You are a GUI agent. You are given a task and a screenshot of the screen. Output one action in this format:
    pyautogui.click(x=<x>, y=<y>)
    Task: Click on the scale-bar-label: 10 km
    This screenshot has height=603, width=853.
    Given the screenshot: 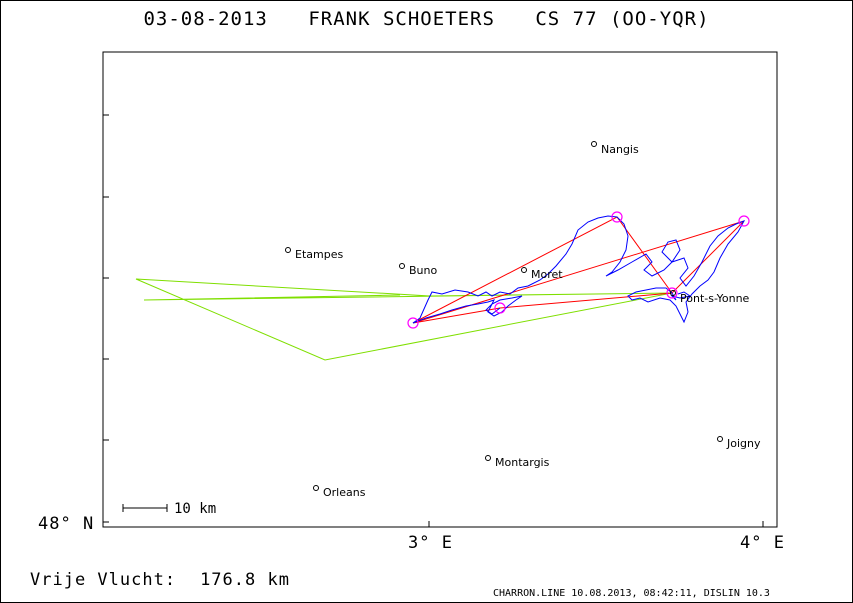 What is the action you would take?
    pyautogui.click(x=195, y=509)
    